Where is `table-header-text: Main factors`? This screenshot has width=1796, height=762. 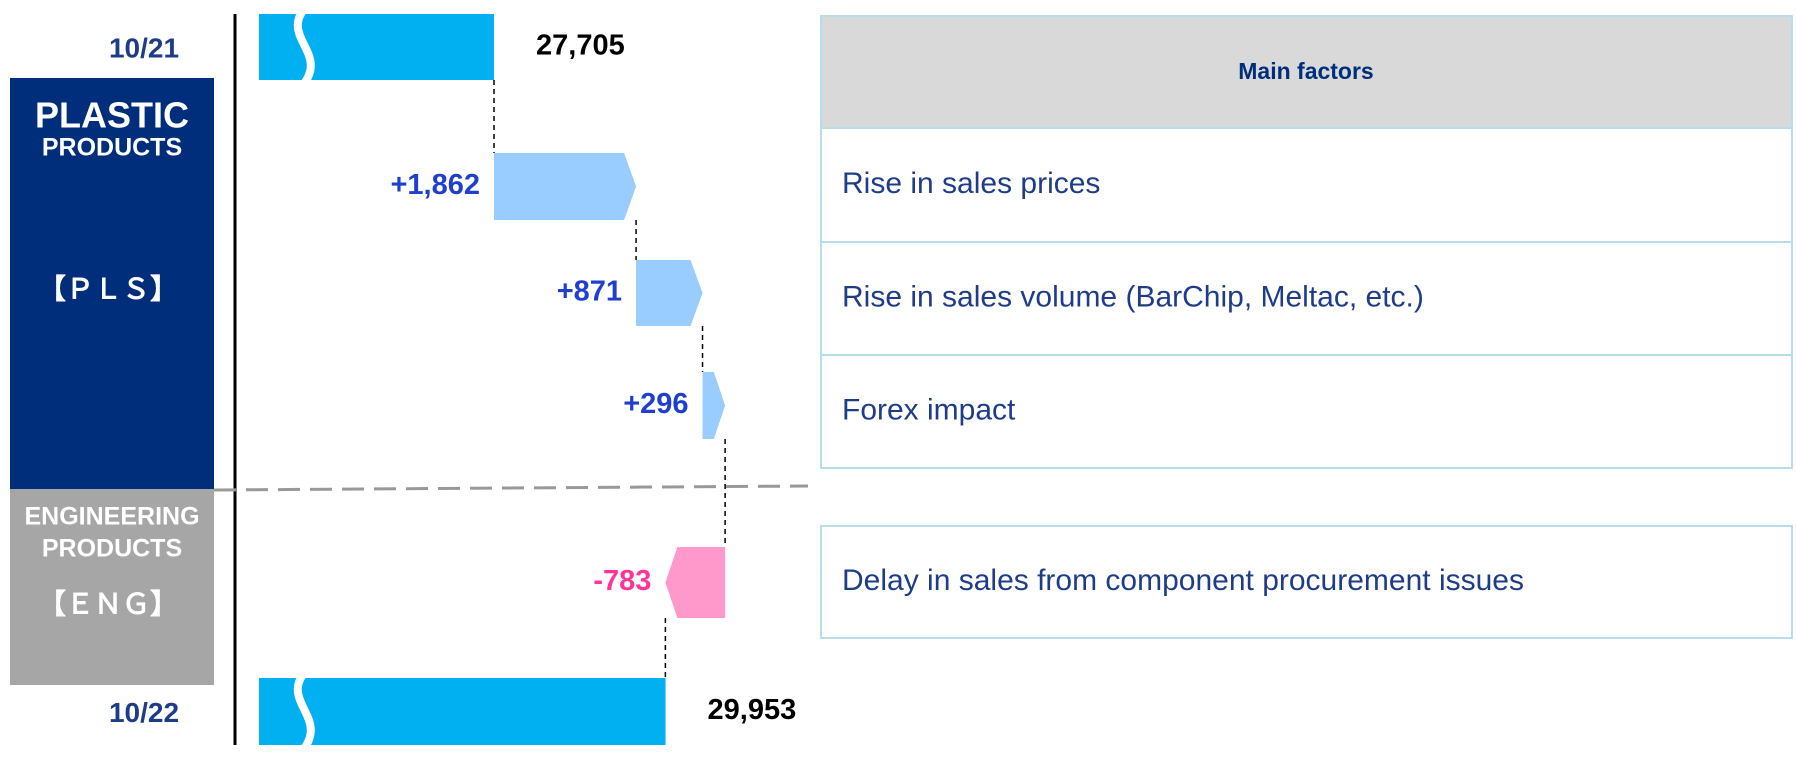 table-header-text: Main factors is located at coordinates (1305, 71).